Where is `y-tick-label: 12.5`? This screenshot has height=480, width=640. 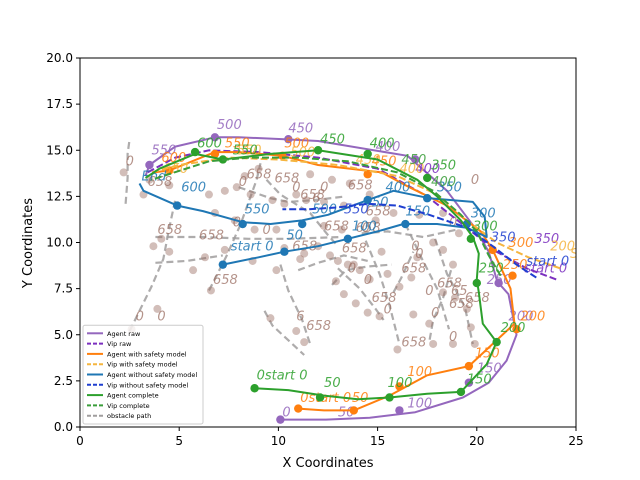 y-tick-label: 12.5 is located at coordinates (59, 196).